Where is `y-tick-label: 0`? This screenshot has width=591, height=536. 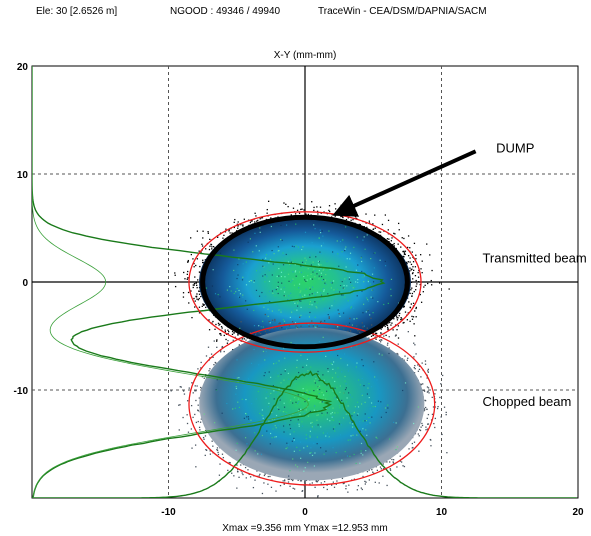
y-tick-label: 0 is located at coordinates (25, 283).